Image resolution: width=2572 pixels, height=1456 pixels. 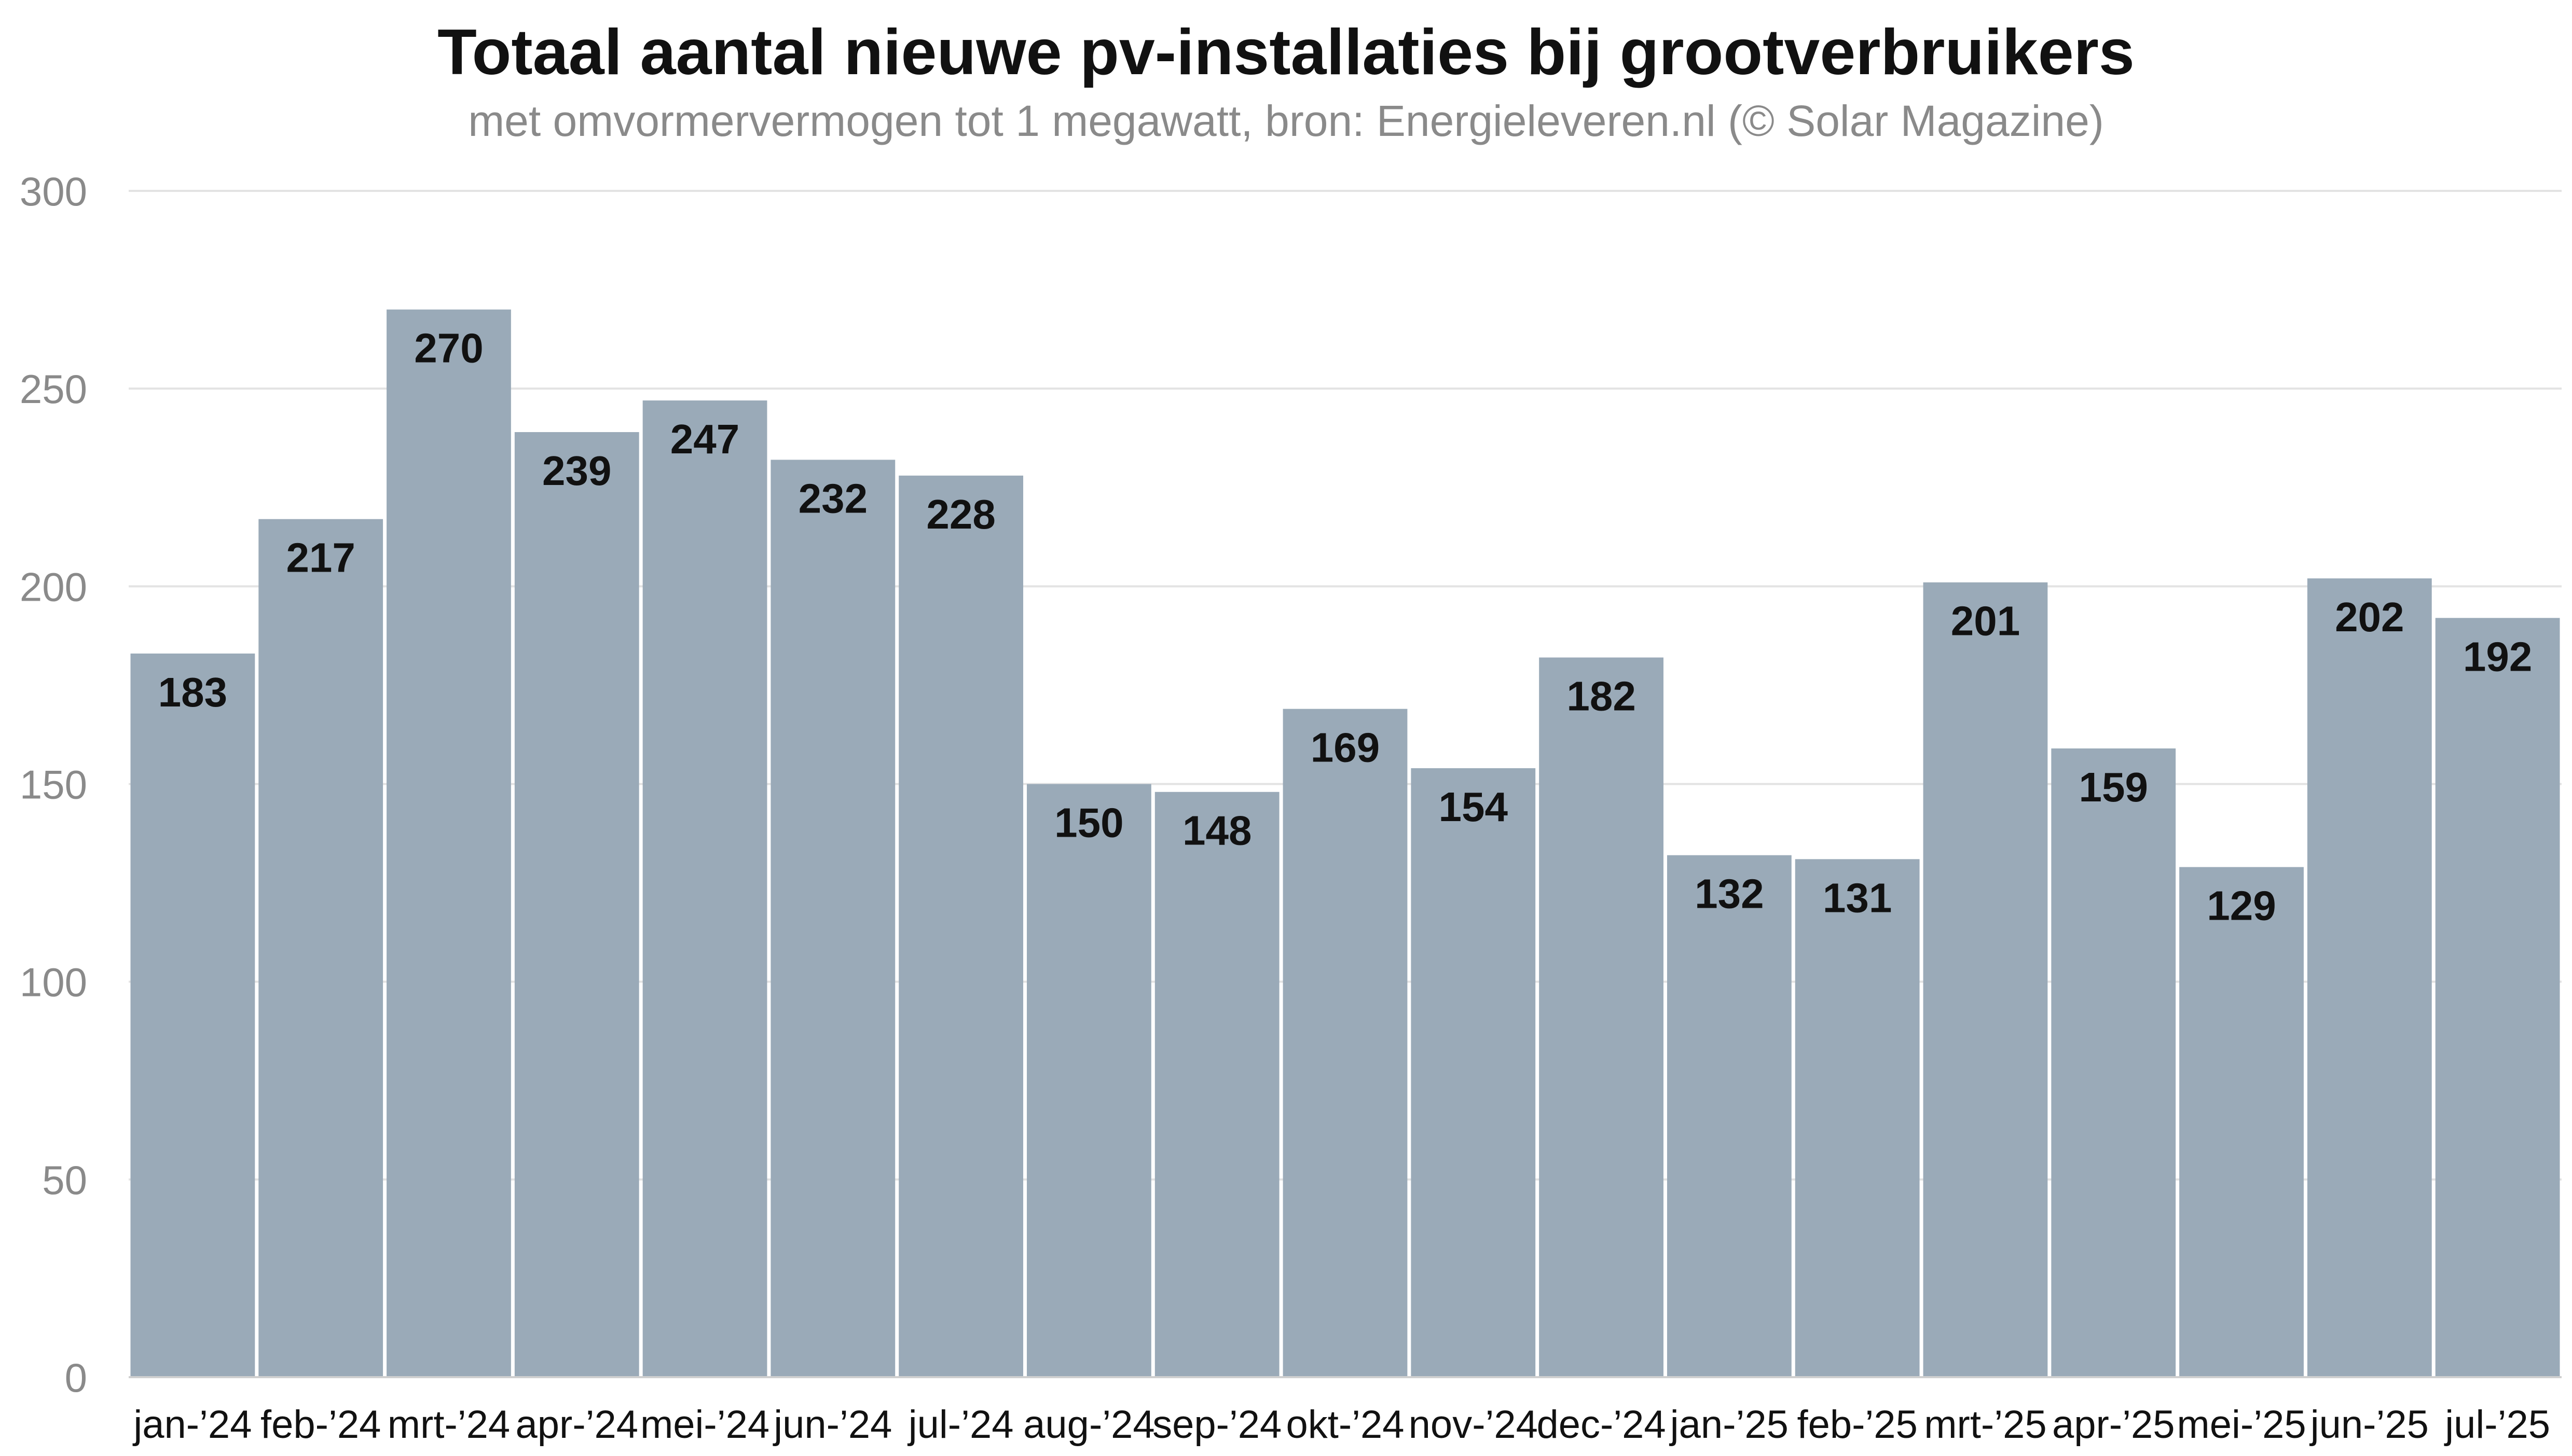 I want to click on data-label: 183, so click(x=192, y=692).